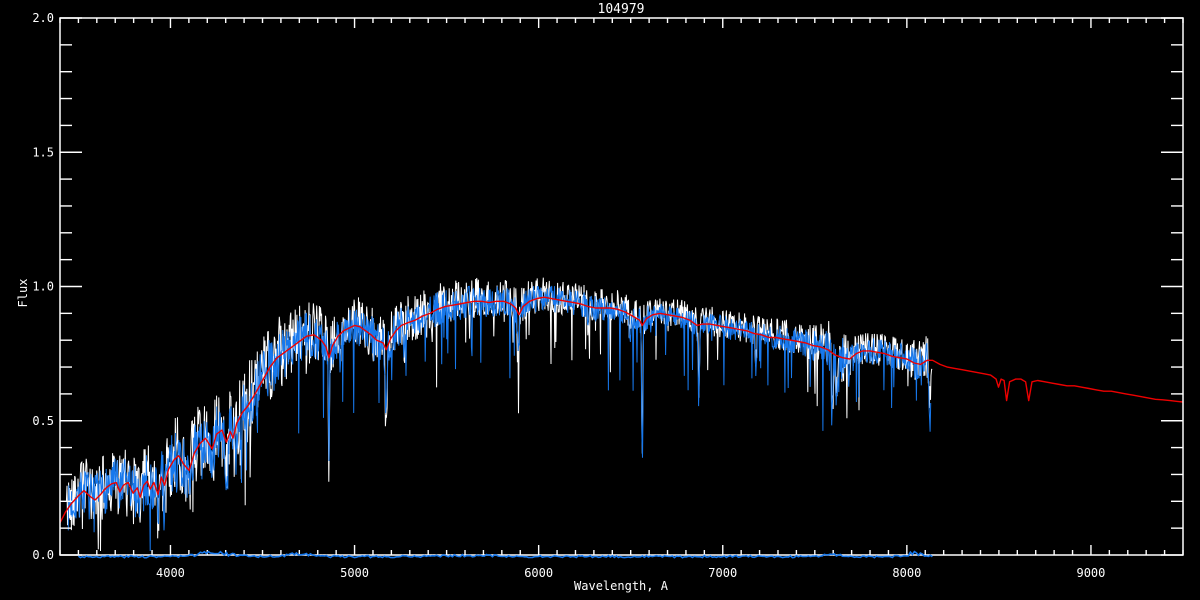  Describe the element at coordinates (621, 9) in the screenshot. I see `chart-title: 104979` at that location.